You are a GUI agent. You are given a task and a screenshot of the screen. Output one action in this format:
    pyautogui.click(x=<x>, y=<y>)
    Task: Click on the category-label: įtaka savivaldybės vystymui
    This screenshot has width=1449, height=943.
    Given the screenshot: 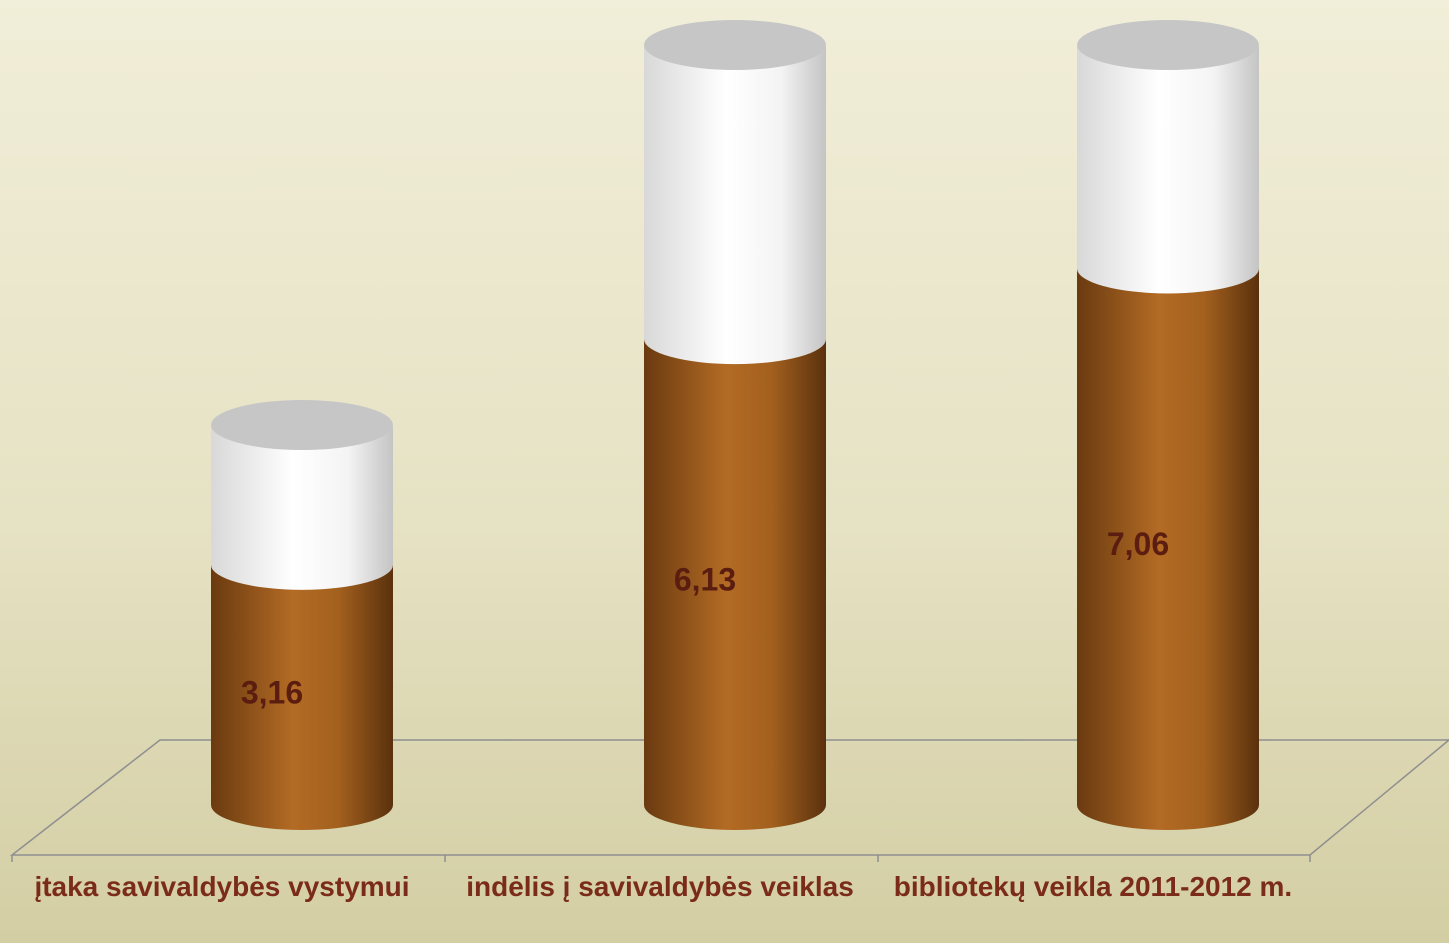 What is the action you would take?
    pyautogui.click(x=222, y=886)
    